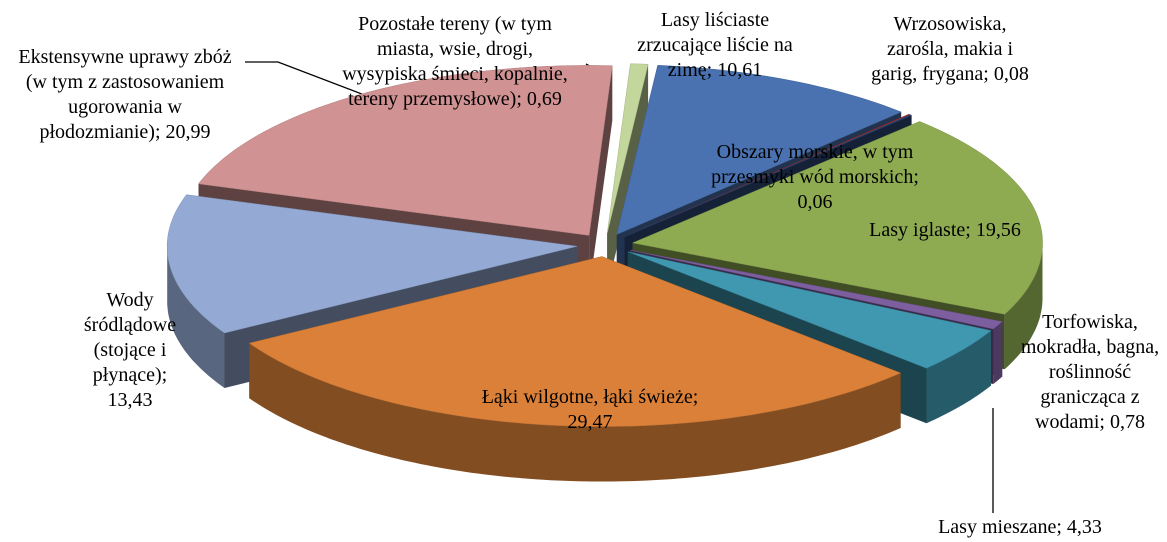 The image size is (1167, 542). Describe the element at coordinates (317, 83) in the screenshot. I see `leader-line` at that location.